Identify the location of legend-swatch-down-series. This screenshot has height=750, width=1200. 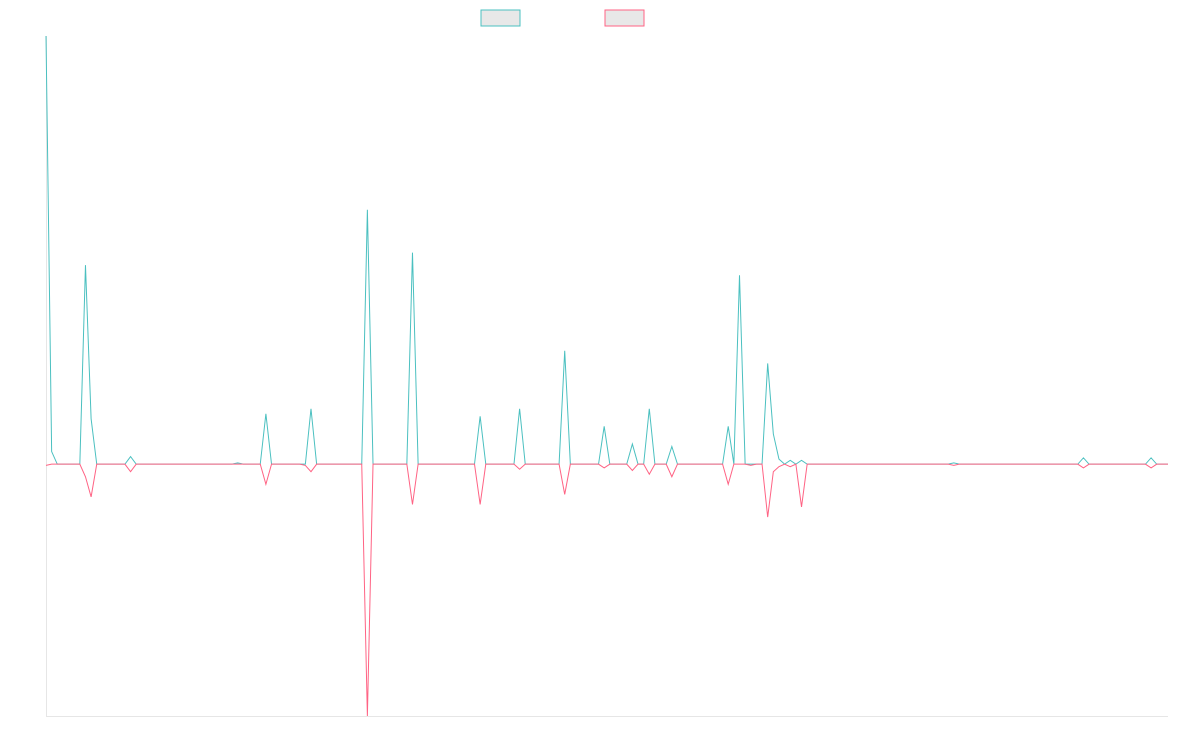
(624, 18).